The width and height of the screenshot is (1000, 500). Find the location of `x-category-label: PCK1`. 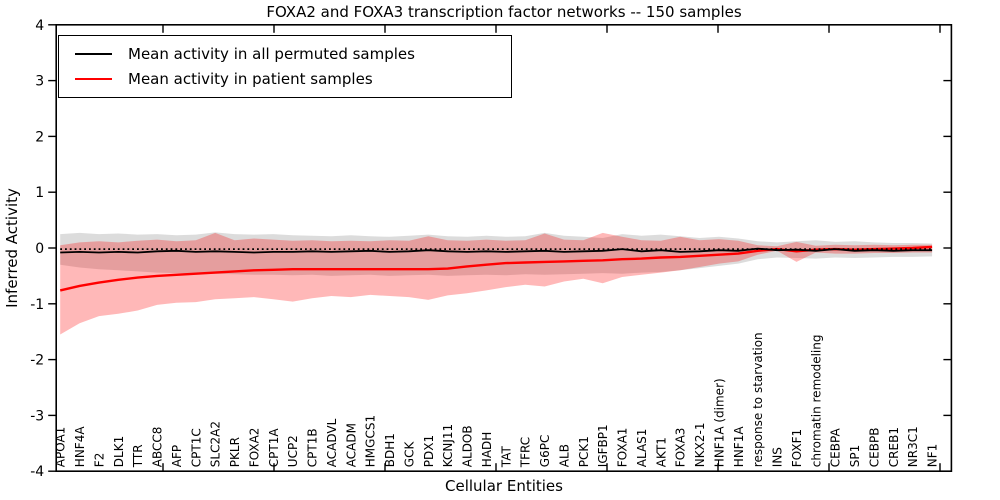

x-category-label: PCK1 is located at coordinates (584, 451).